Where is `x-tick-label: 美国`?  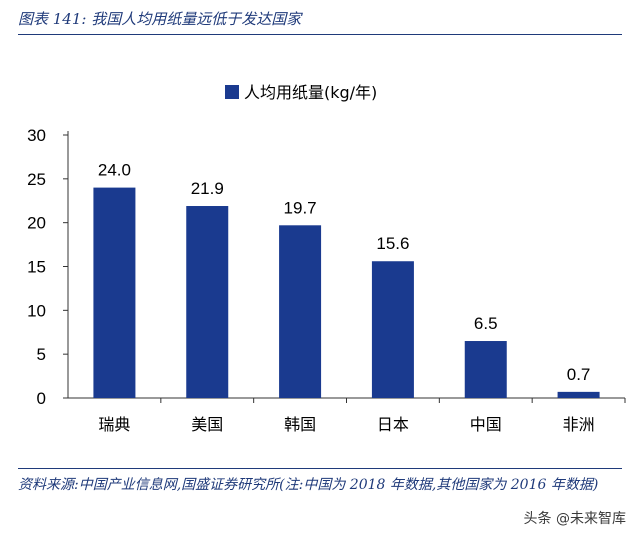 x-tick-label: 美国 is located at coordinates (207, 424).